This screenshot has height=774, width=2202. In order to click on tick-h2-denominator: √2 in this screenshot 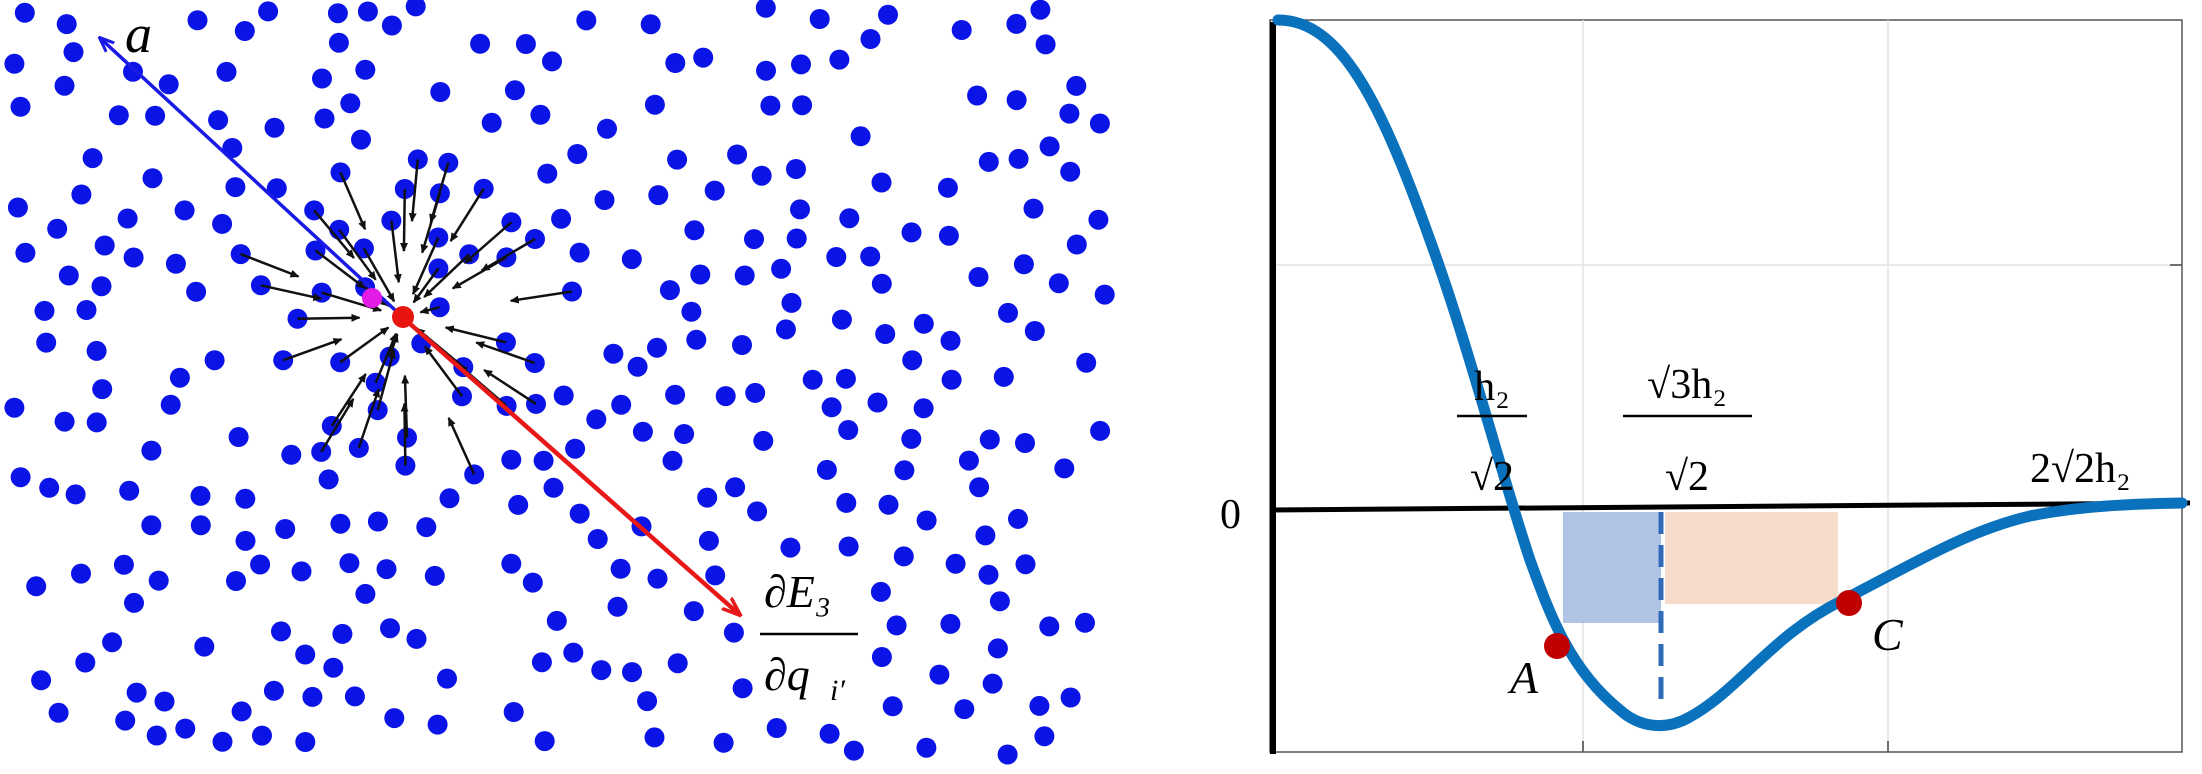, I will do `click(1492, 477)`.